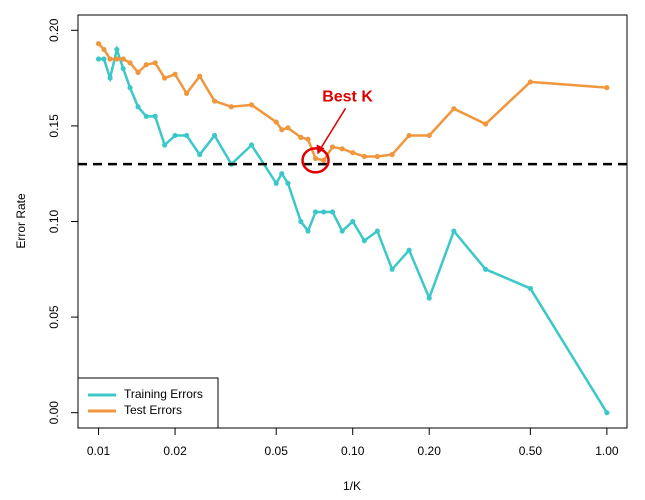 This screenshot has height=500, width=645. Describe the element at coordinates (607, 451) in the screenshot. I see `x-tick-label: 1.00` at that location.